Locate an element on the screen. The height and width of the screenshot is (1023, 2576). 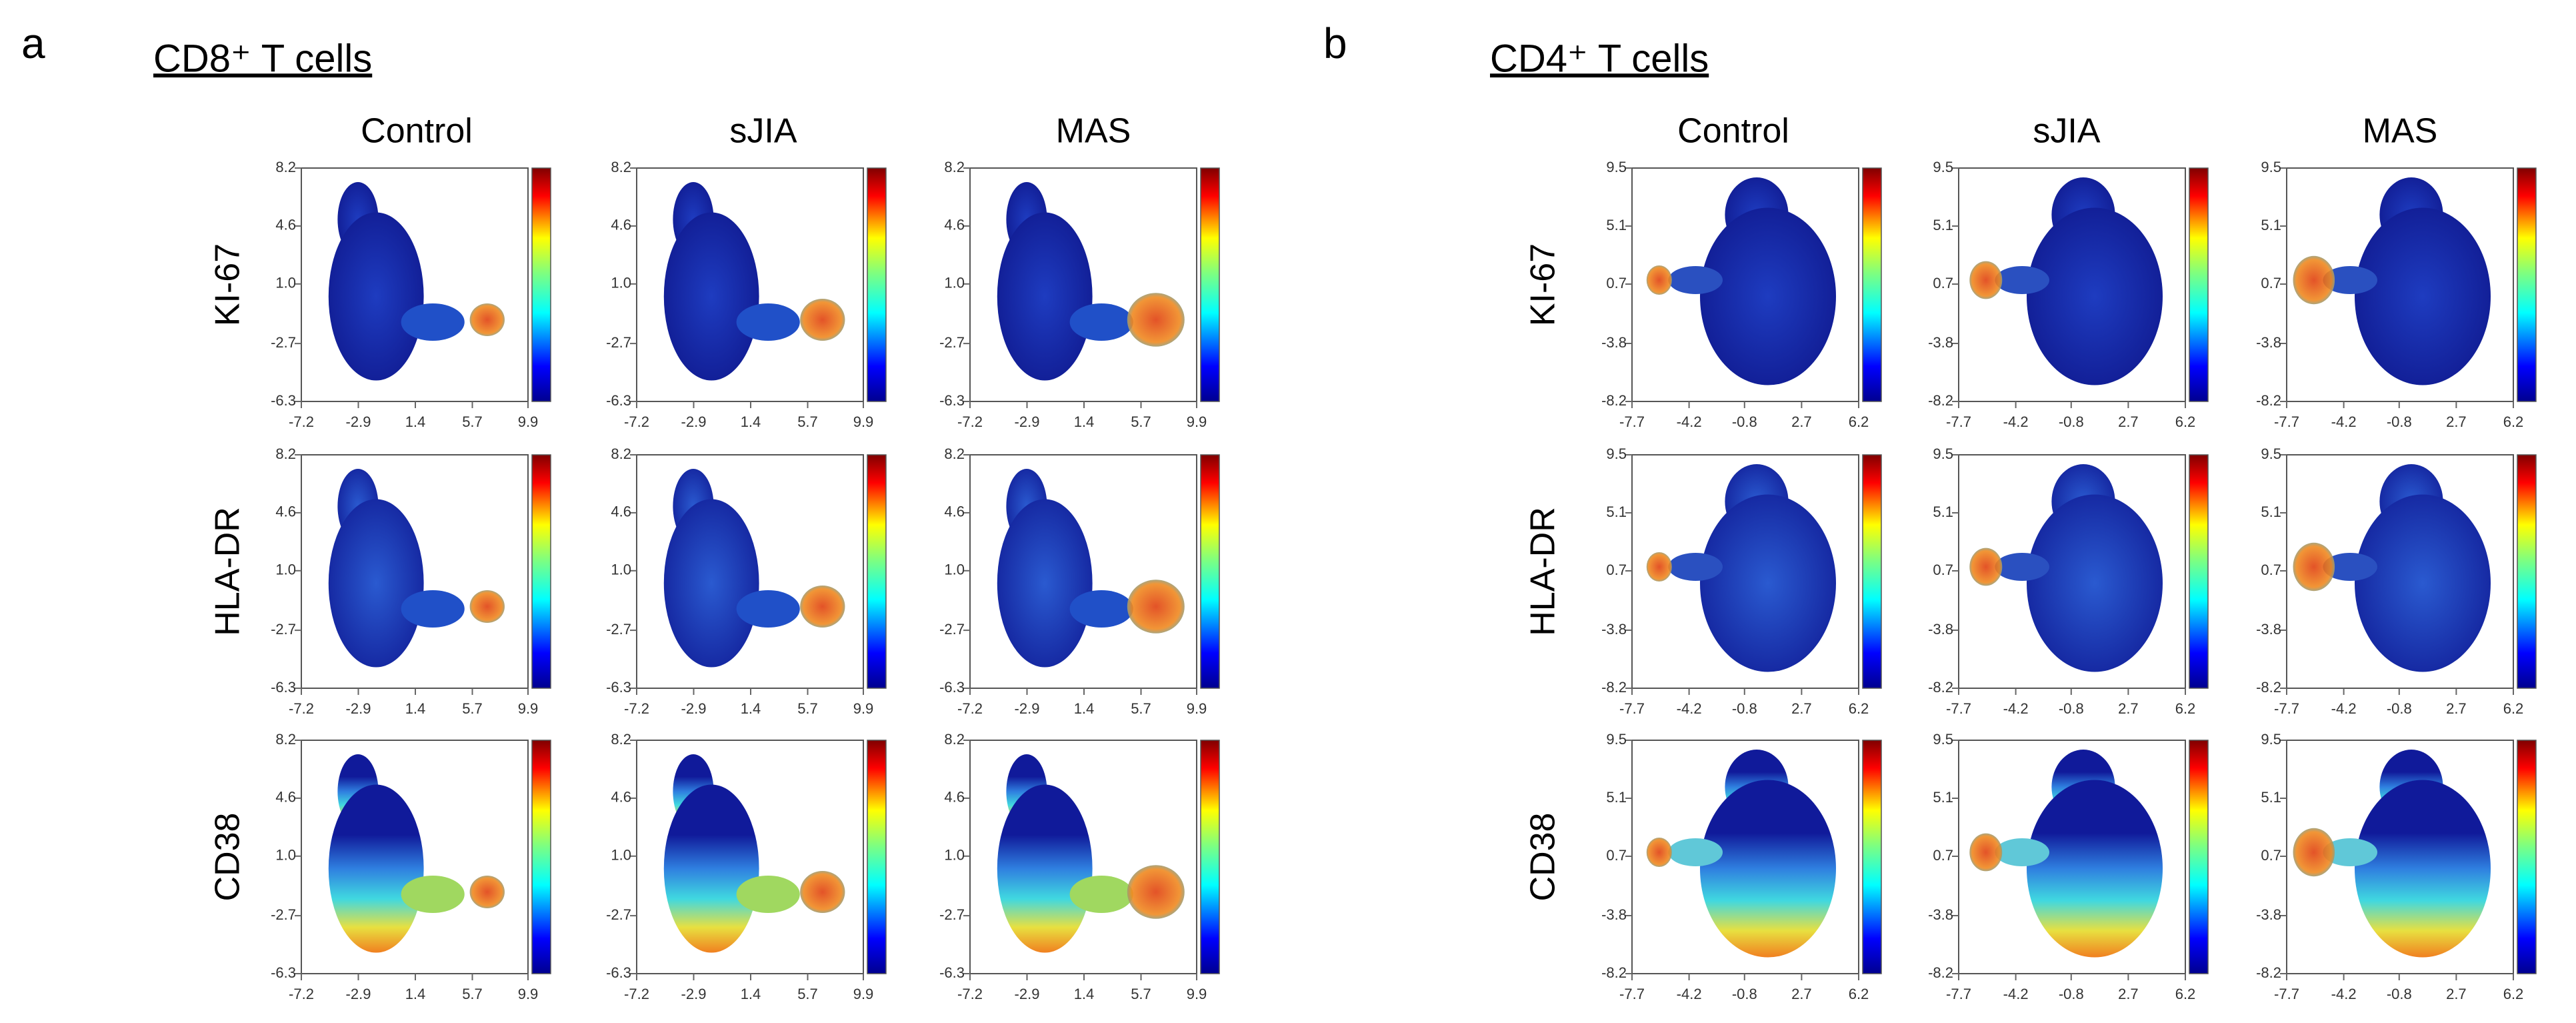
y-tick-label: -3.8 is located at coordinates (1940, 343).